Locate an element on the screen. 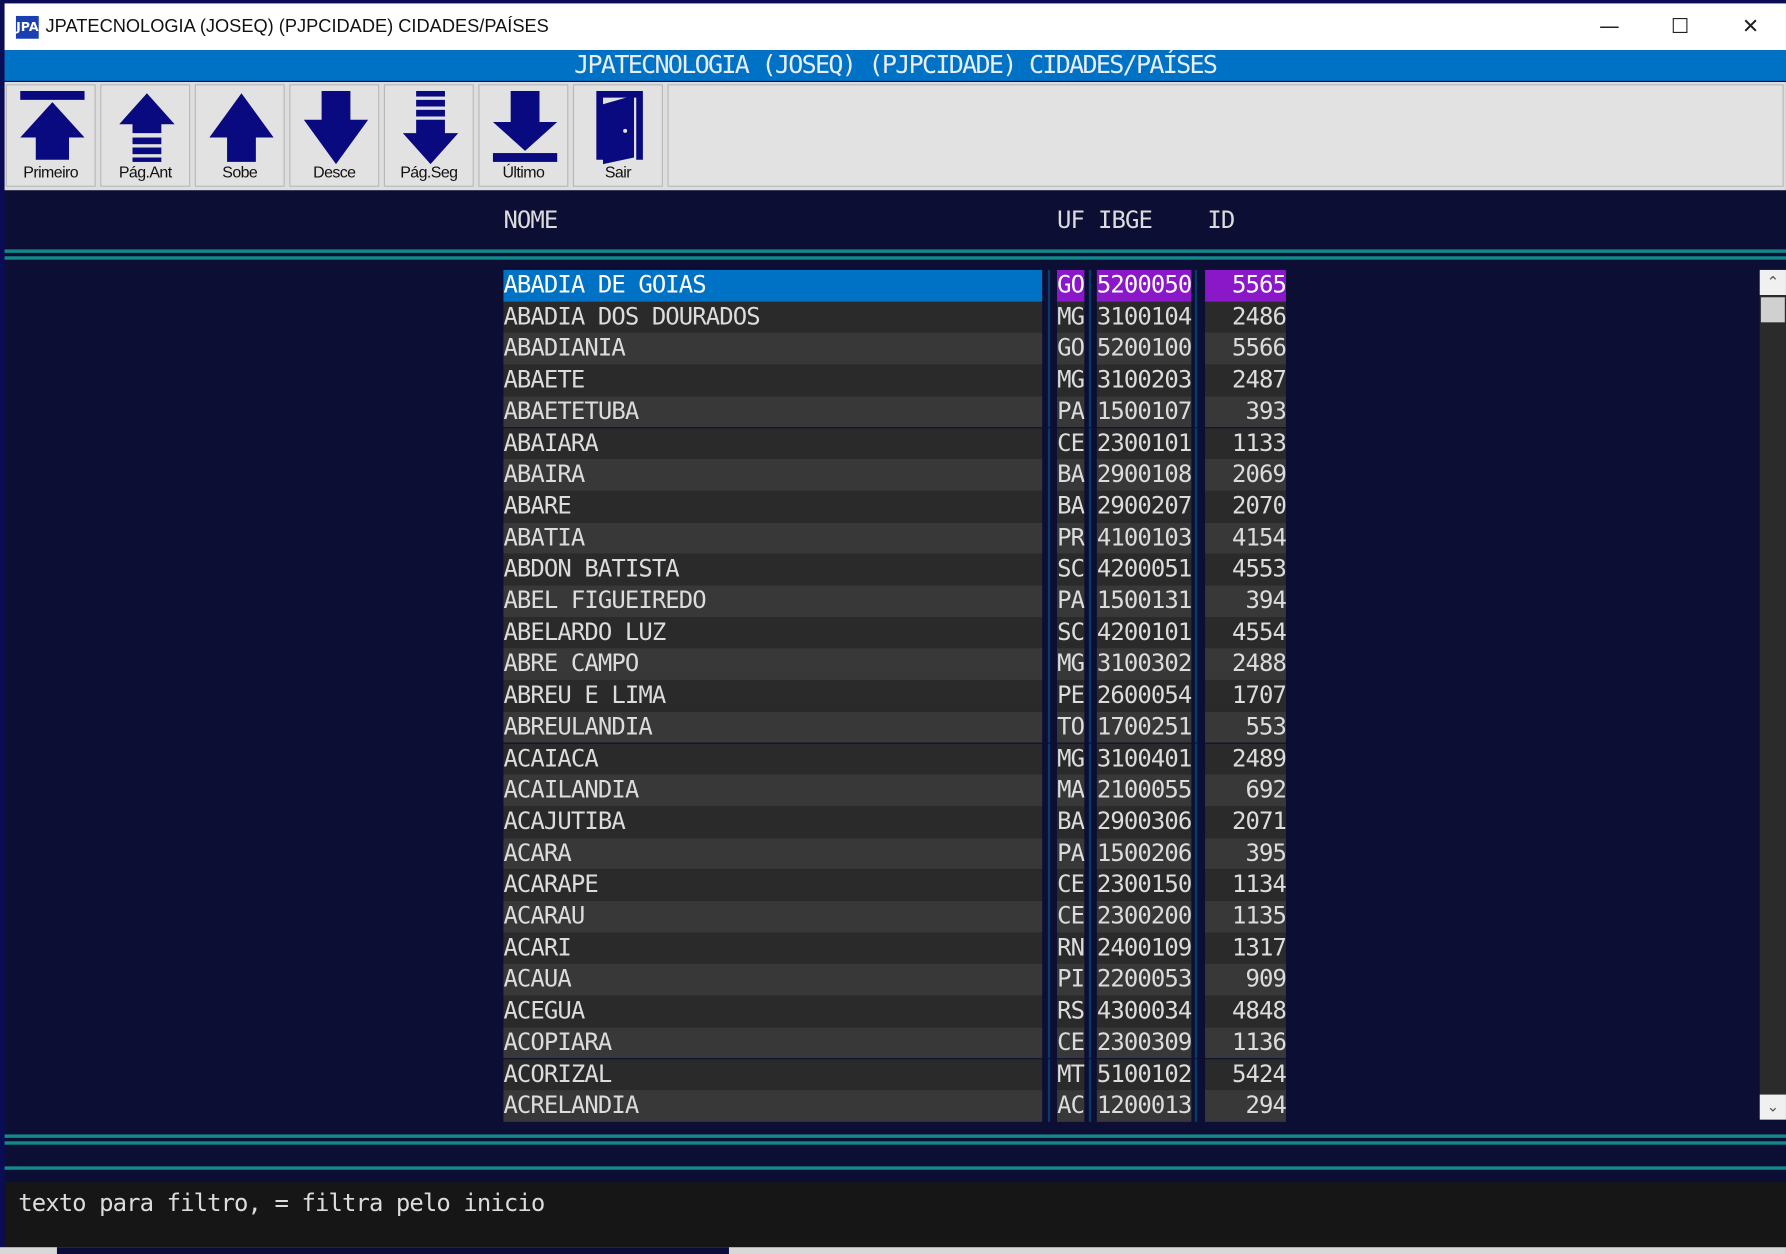 Image resolution: width=1786 pixels, height=1254 pixels. cell-nome: ACRELANDIA is located at coordinates (773, 1106).